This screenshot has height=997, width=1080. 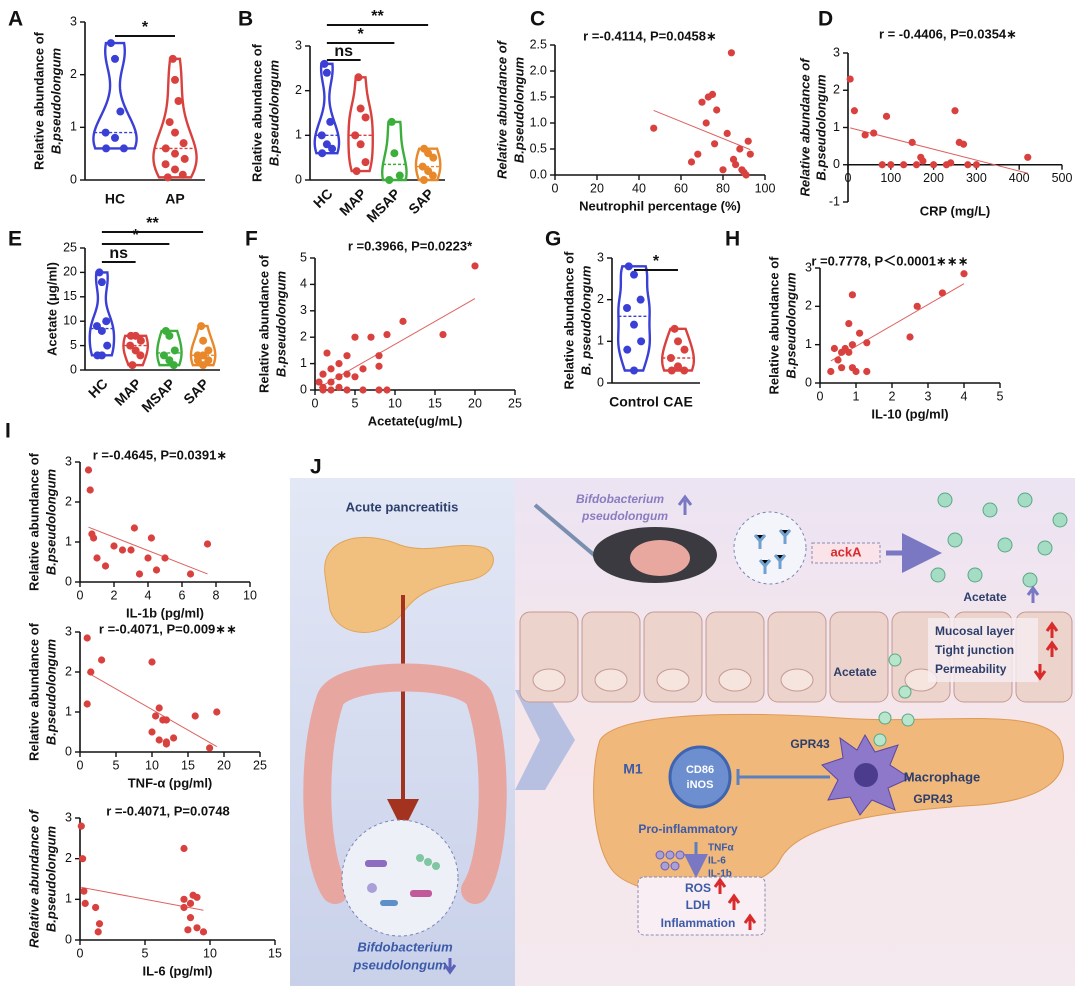 I want to click on x-axis-title: Neutrophil percentage (%), so click(x=660, y=205).